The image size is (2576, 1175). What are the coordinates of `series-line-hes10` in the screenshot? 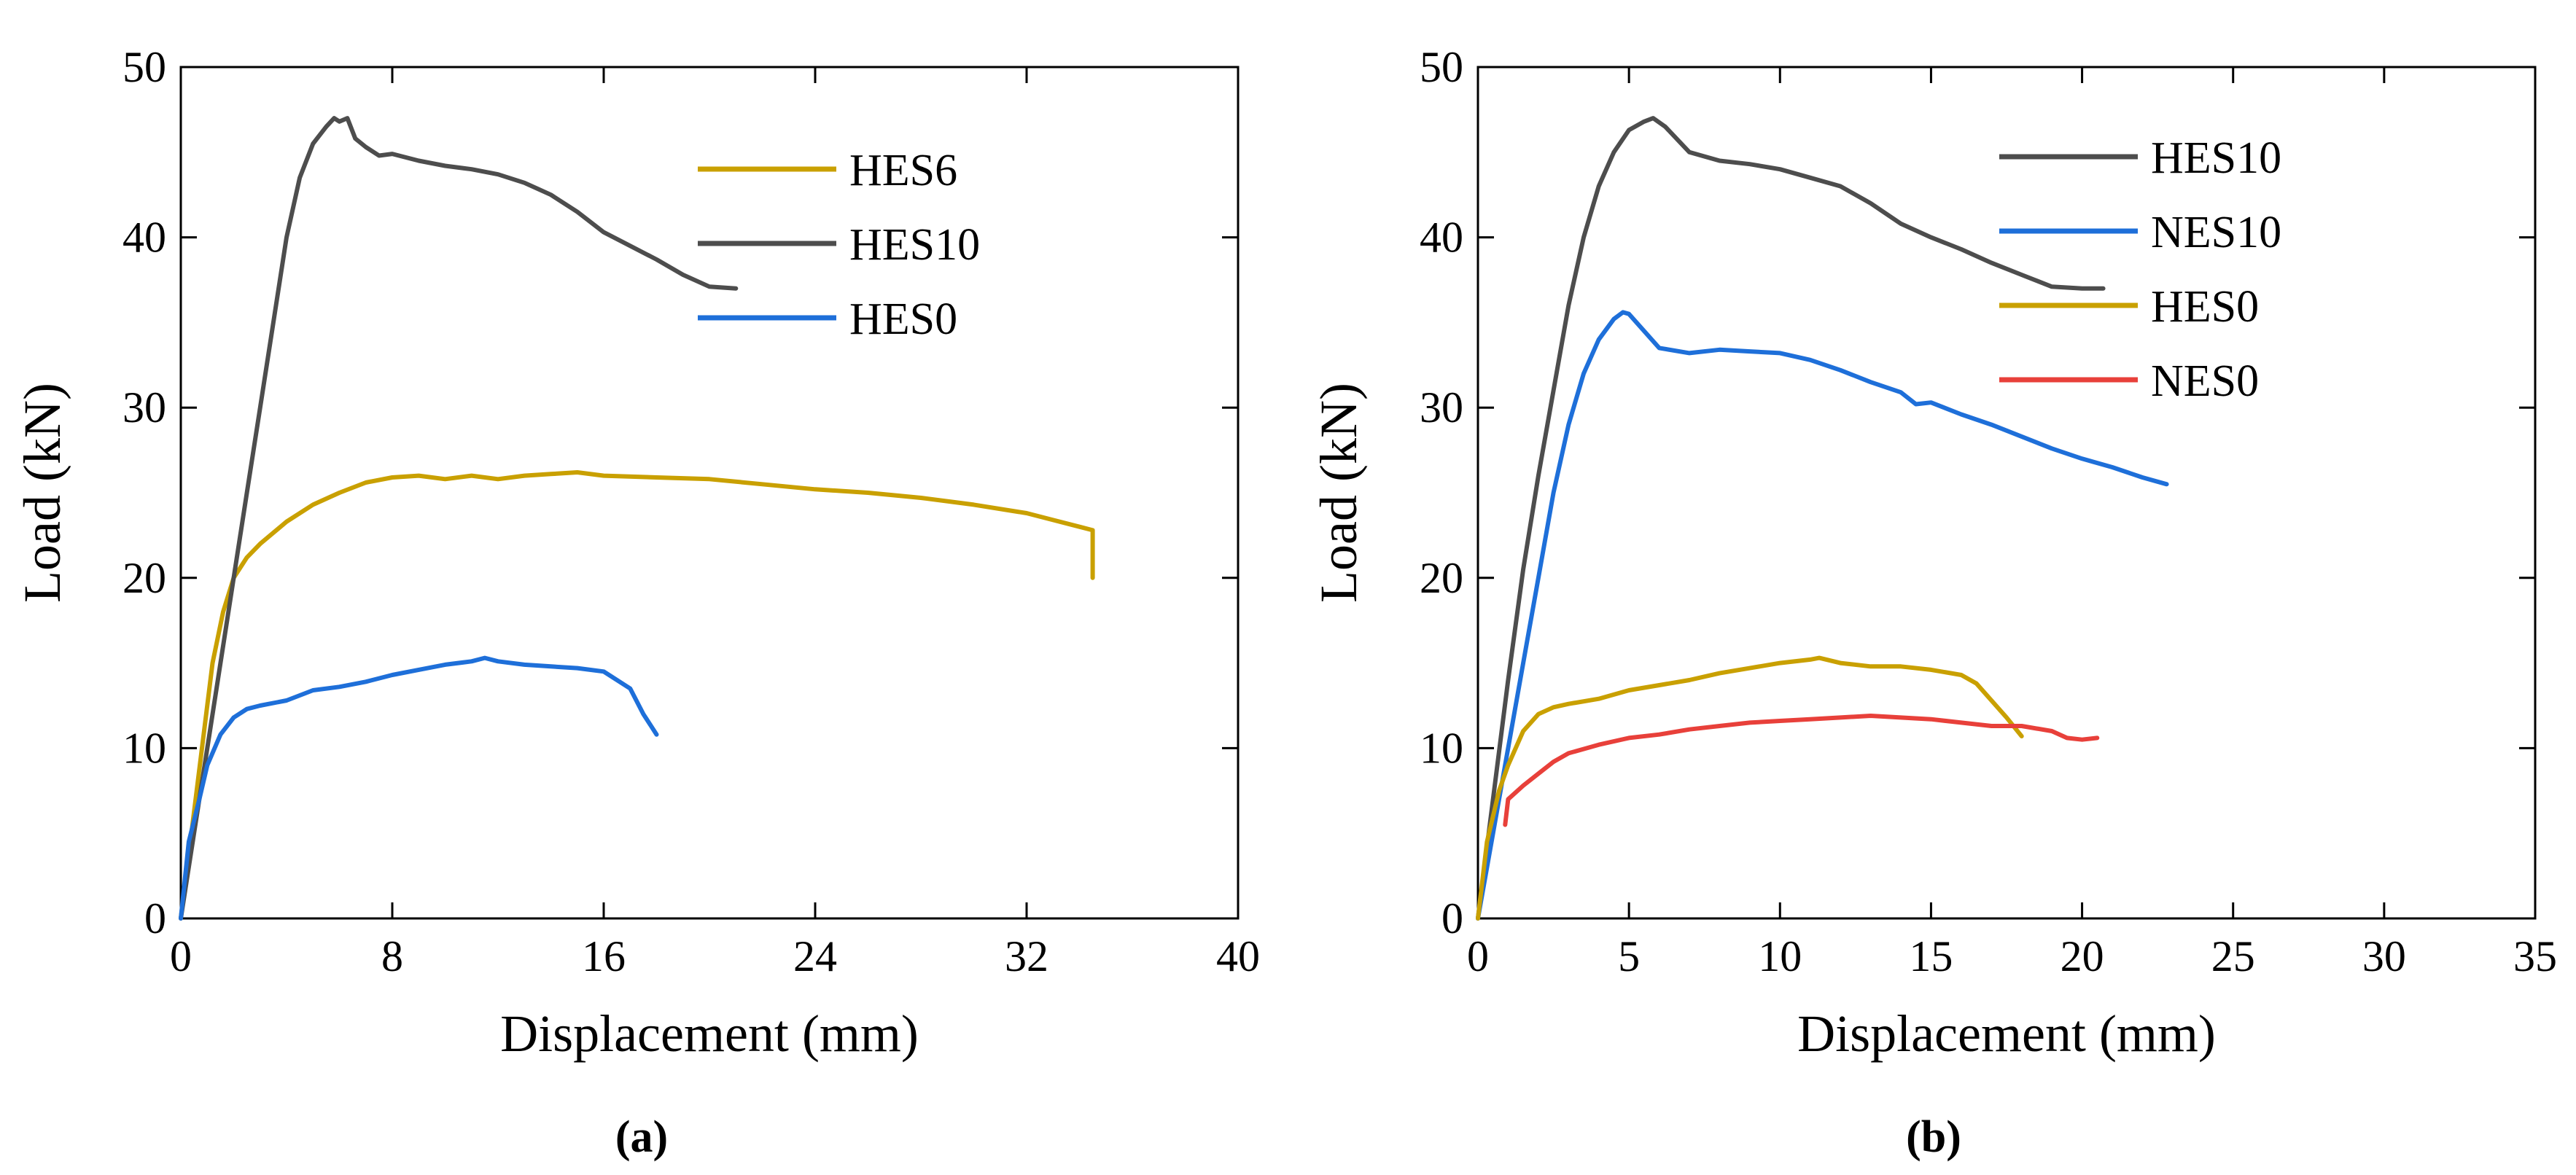 It's located at (459, 518).